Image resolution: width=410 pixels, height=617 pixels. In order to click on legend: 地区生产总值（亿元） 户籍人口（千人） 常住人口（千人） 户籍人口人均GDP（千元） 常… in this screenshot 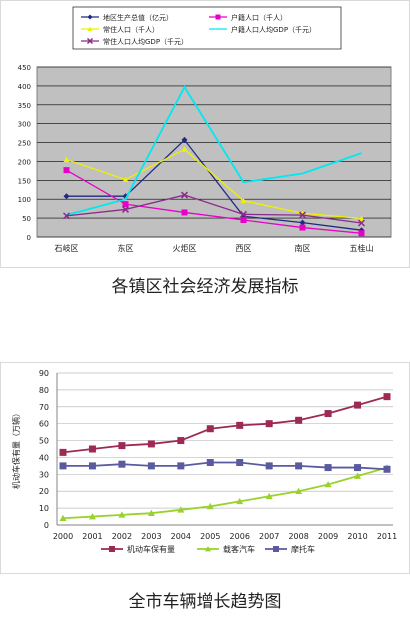, I will do `click(207, 28)`.